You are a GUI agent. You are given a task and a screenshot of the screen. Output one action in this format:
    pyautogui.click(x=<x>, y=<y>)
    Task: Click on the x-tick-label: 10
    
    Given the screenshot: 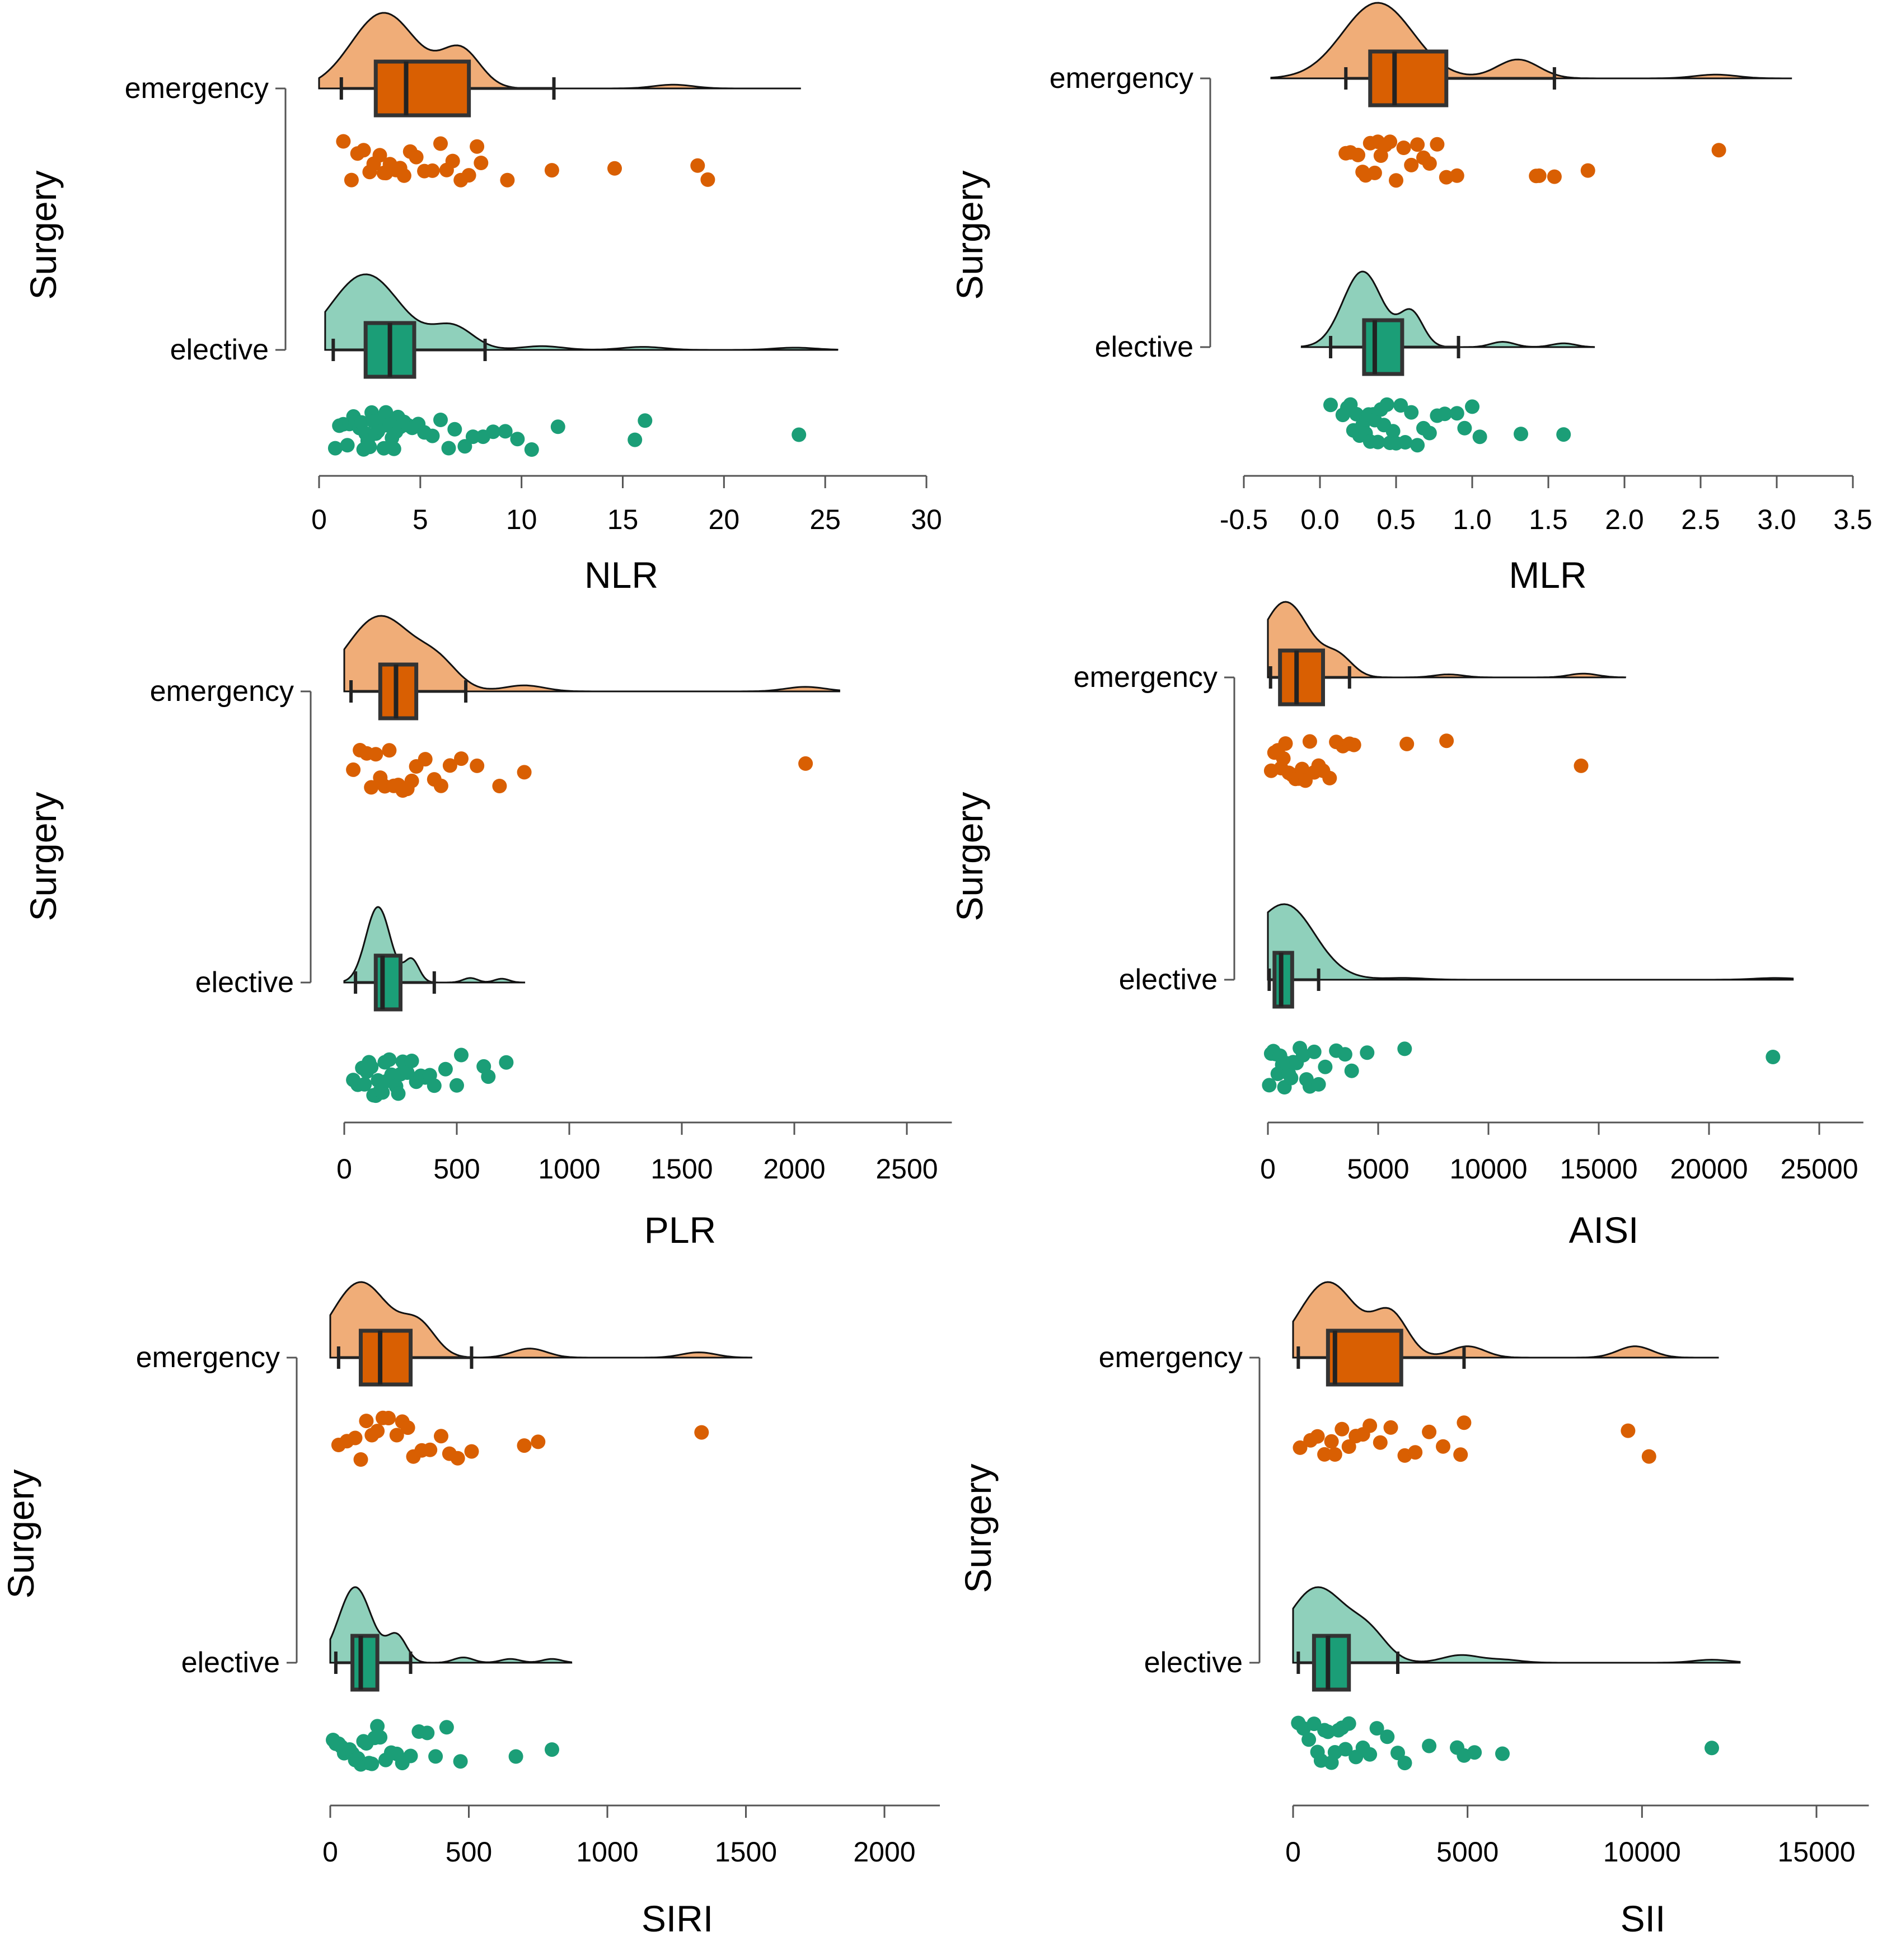 What is the action you would take?
    pyautogui.click(x=521, y=519)
    